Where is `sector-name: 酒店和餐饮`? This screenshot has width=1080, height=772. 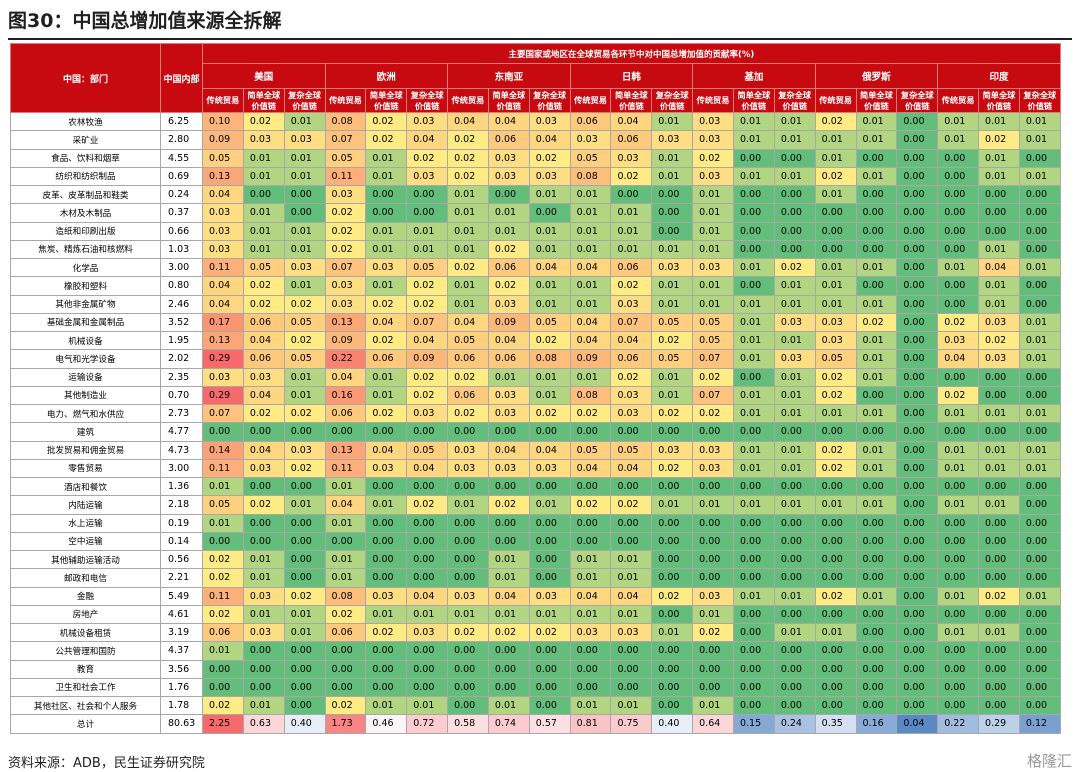
sector-name: 酒店和餐饮 is located at coordinates (85, 486).